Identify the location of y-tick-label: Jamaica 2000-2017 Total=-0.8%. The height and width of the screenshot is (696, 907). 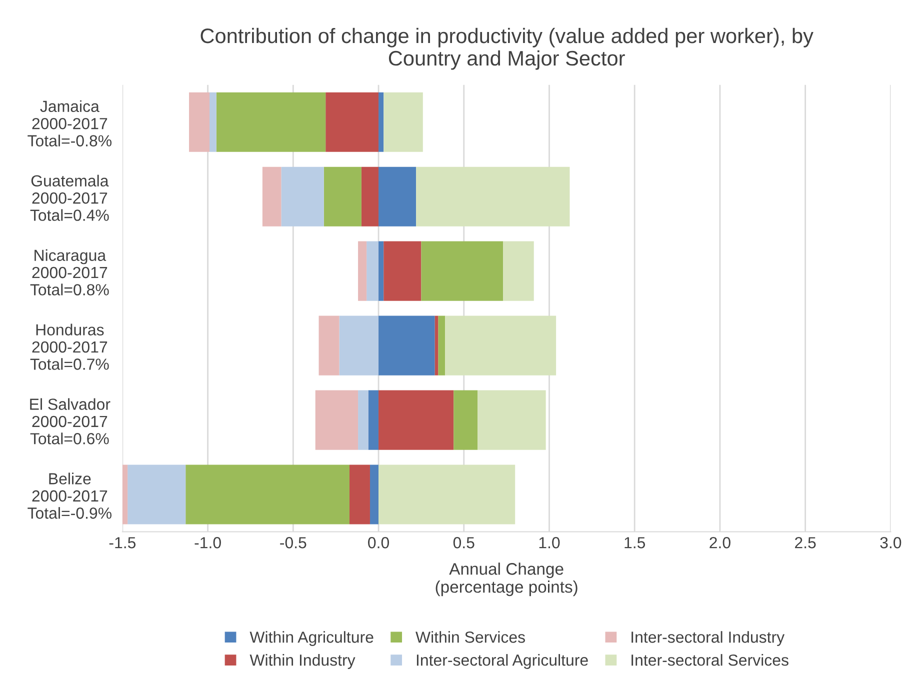
(70, 123).